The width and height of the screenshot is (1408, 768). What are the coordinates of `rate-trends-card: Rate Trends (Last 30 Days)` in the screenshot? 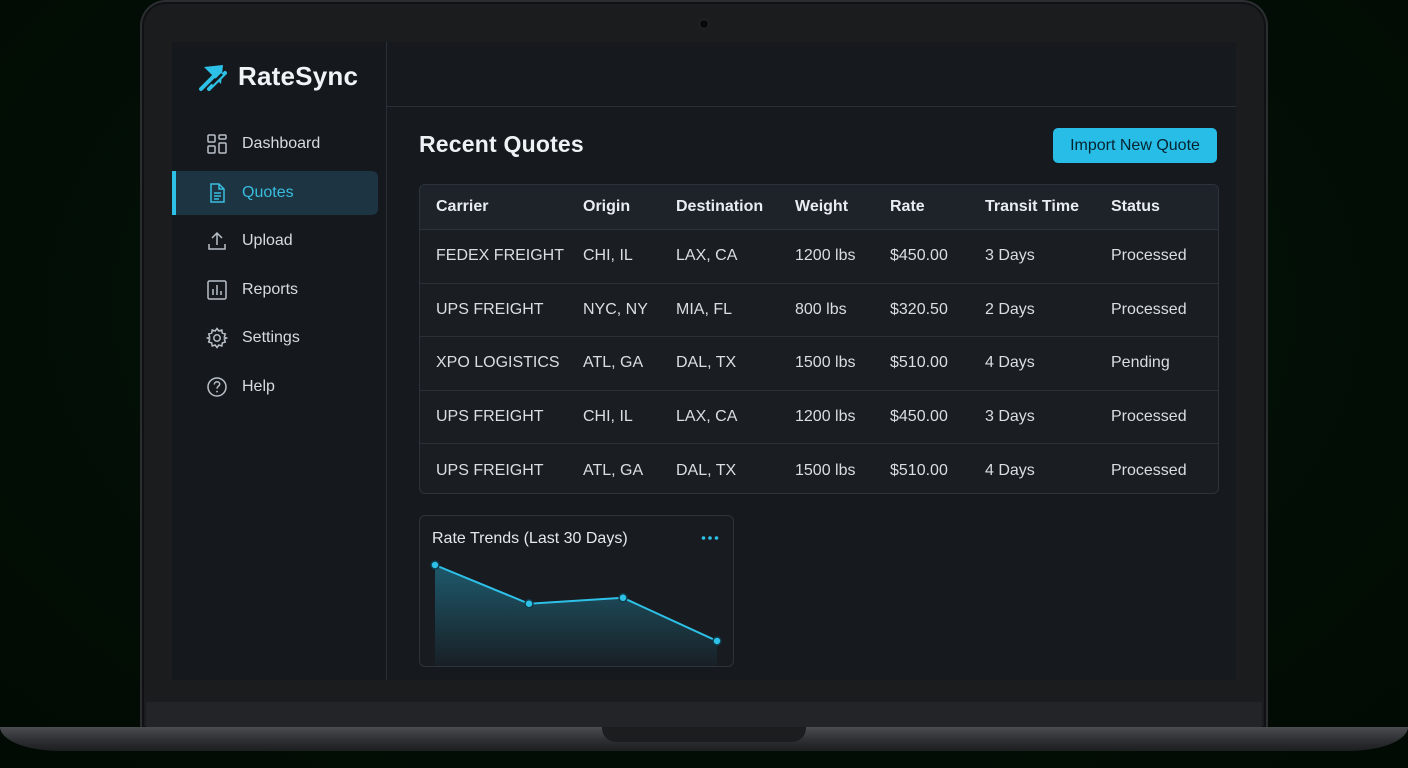 It's located at (576, 591).